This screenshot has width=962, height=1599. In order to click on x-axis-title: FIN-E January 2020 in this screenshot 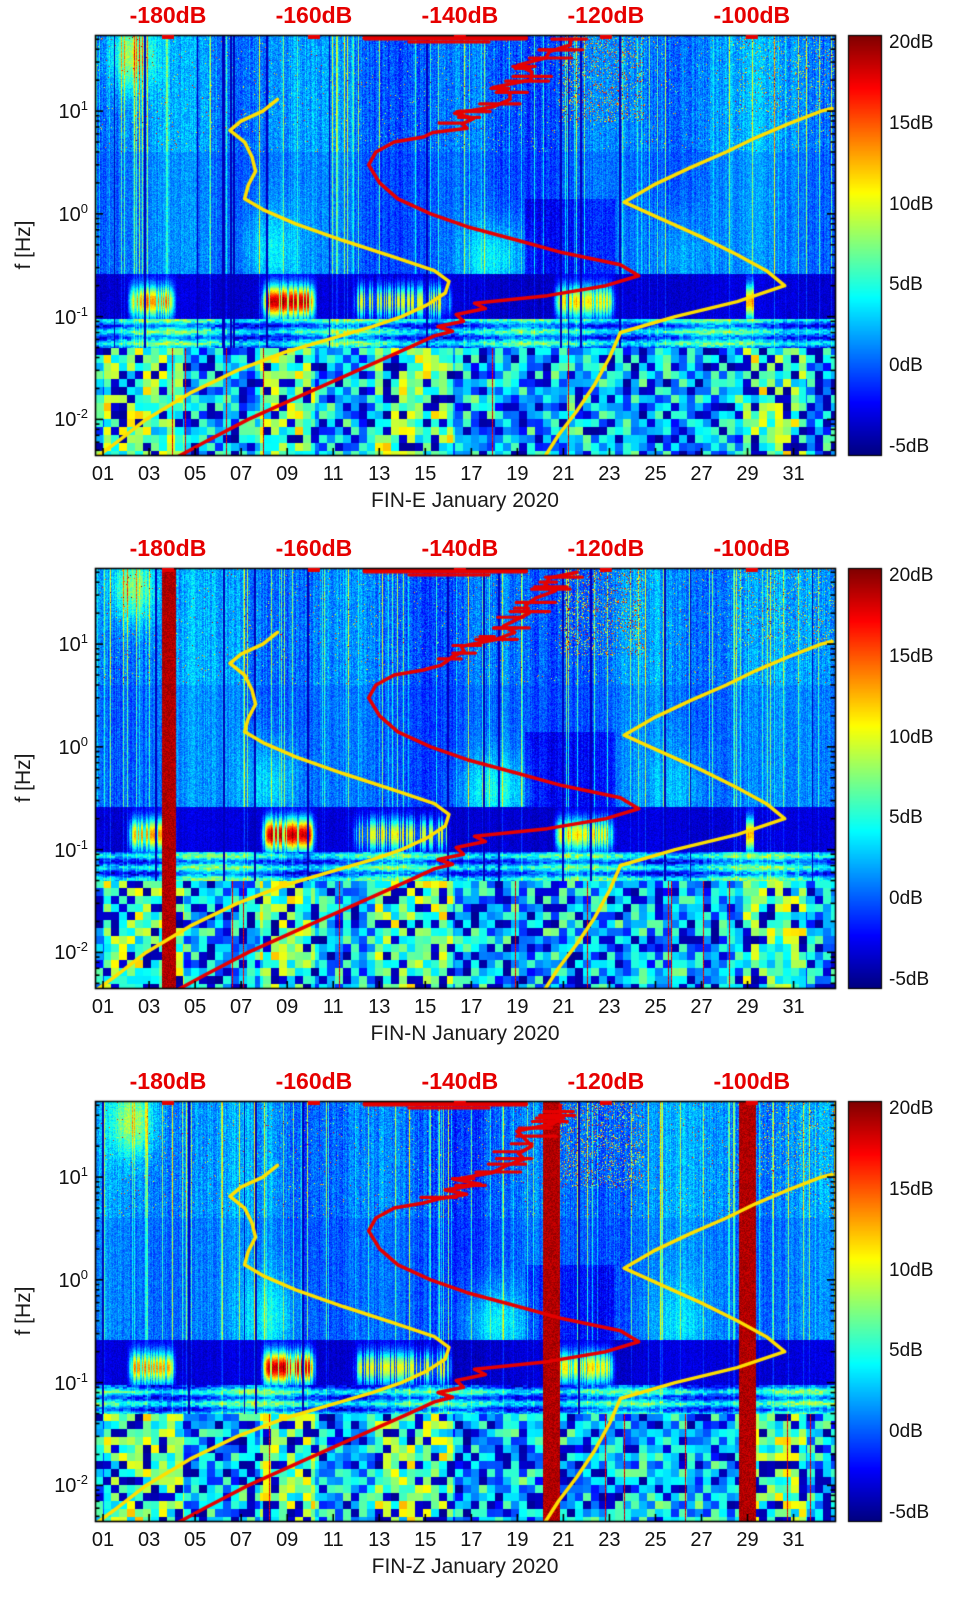, I will do `click(465, 500)`.